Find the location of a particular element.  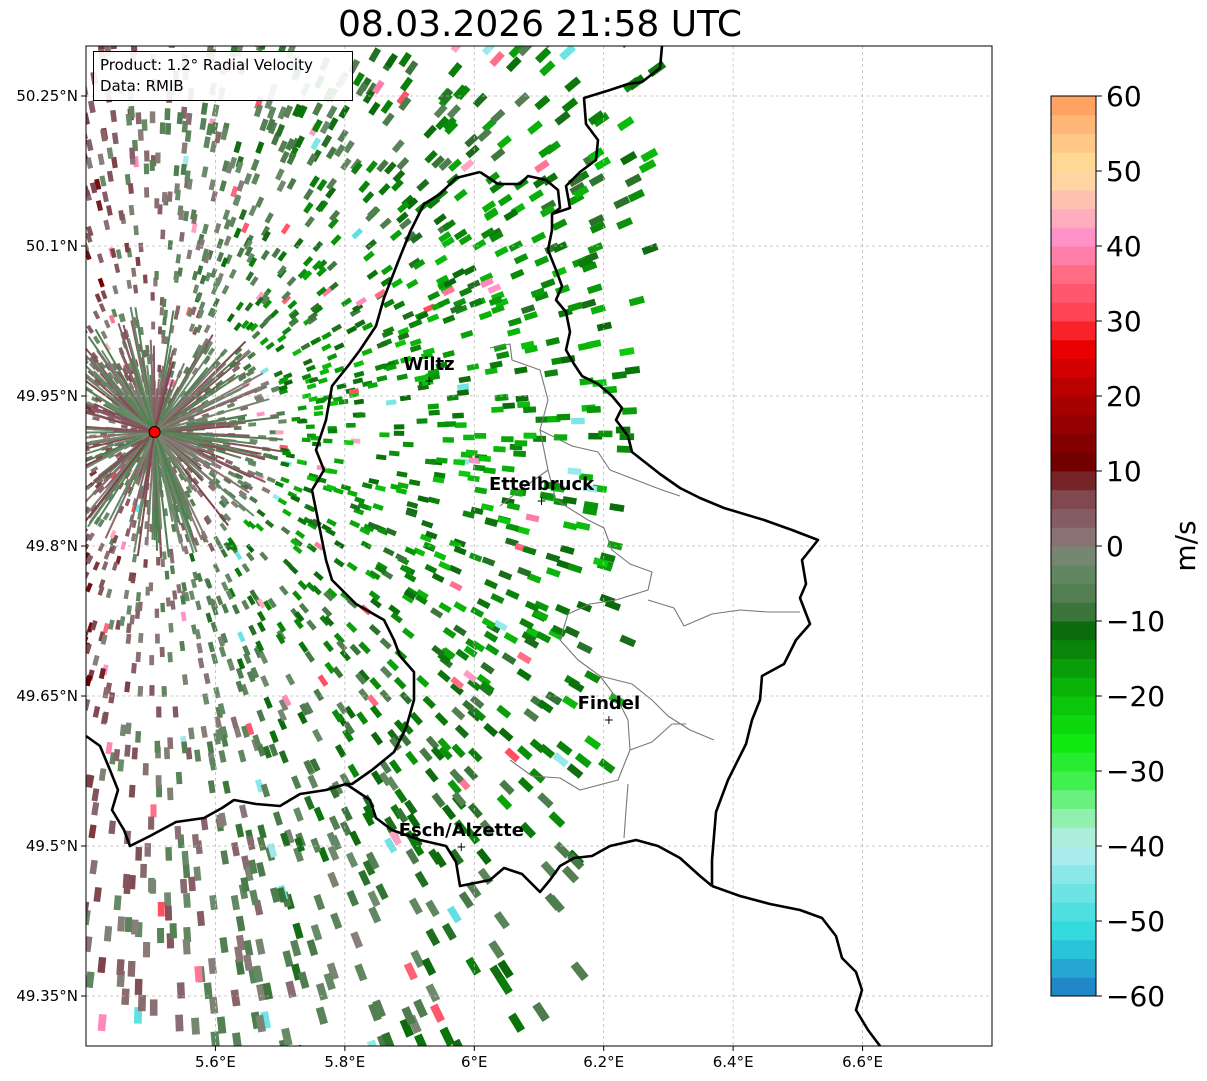

colorbar-tick-label: 0 is located at coordinates (1115, 546).